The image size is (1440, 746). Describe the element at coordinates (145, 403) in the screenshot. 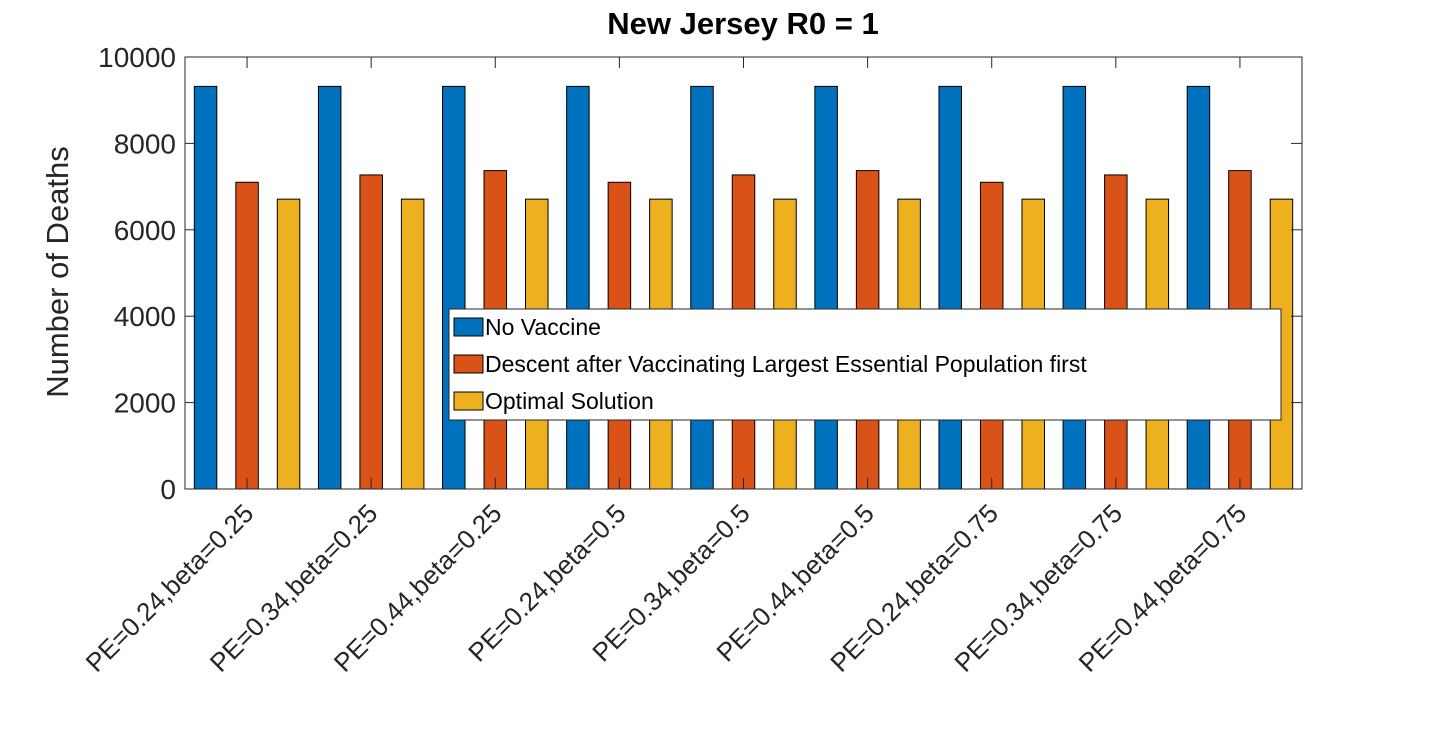

I see `y-tick-label-2: 2000` at that location.